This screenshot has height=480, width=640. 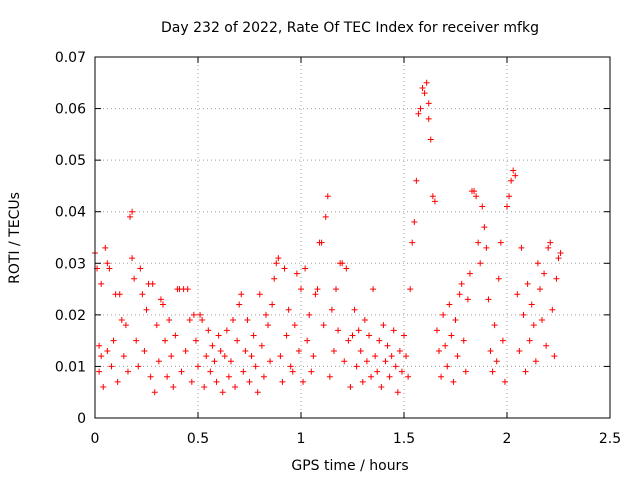 I want to click on x-tick-label: 2, so click(x=507, y=439).